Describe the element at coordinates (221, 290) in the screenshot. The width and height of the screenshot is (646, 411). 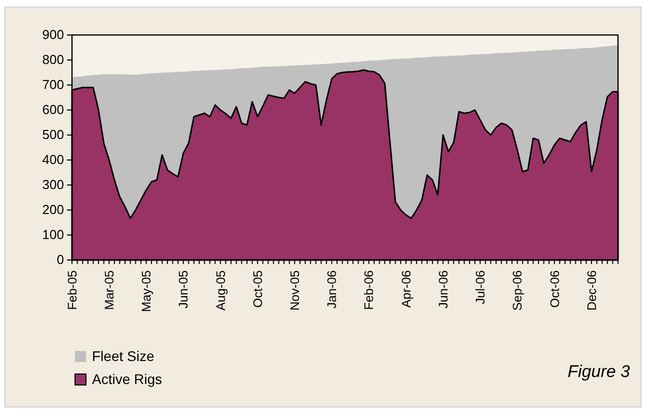
I see `x-tick-label: Aug-05` at that location.